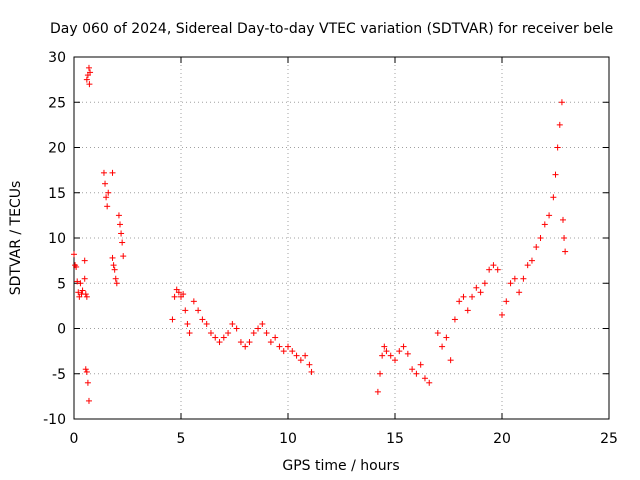 This screenshot has height=480, width=640. I want to click on y-tick-label: 25, so click(57, 103).